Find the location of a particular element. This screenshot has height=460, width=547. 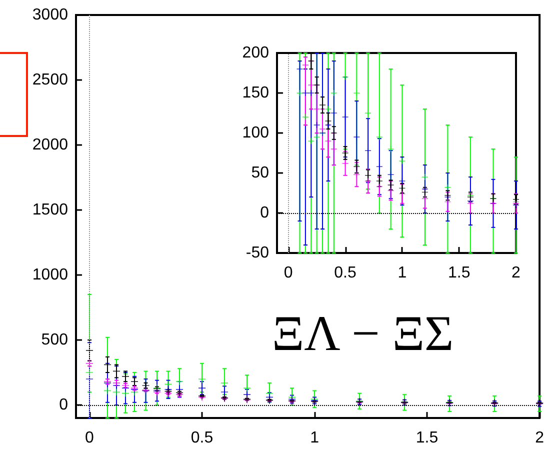

y-tick-label: 200 is located at coordinates (256, 53).